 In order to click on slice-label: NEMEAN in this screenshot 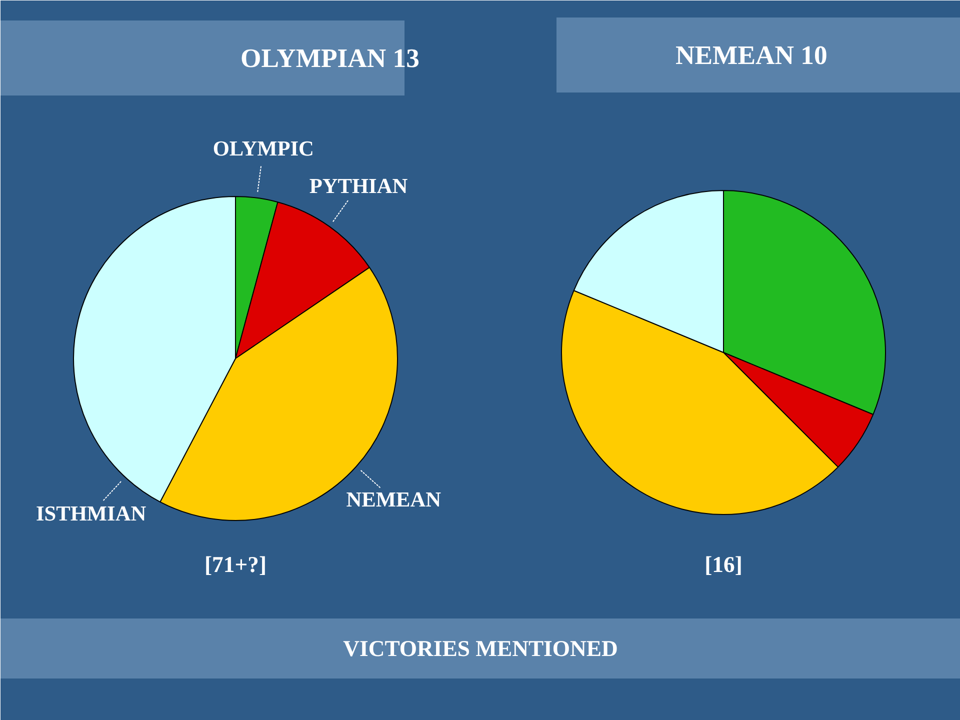, I will do `click(394, 500)`.